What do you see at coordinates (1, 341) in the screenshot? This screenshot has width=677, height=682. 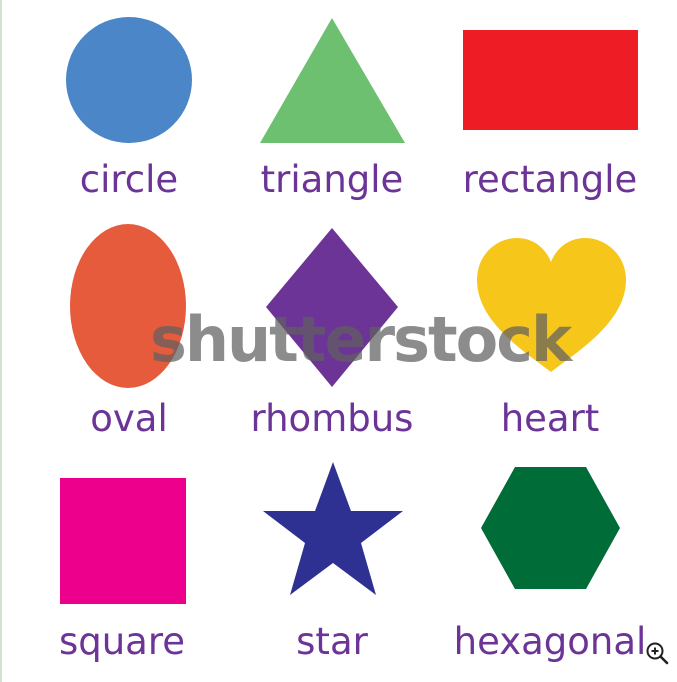 I see `edge-line` at bounding box center [1, 341].